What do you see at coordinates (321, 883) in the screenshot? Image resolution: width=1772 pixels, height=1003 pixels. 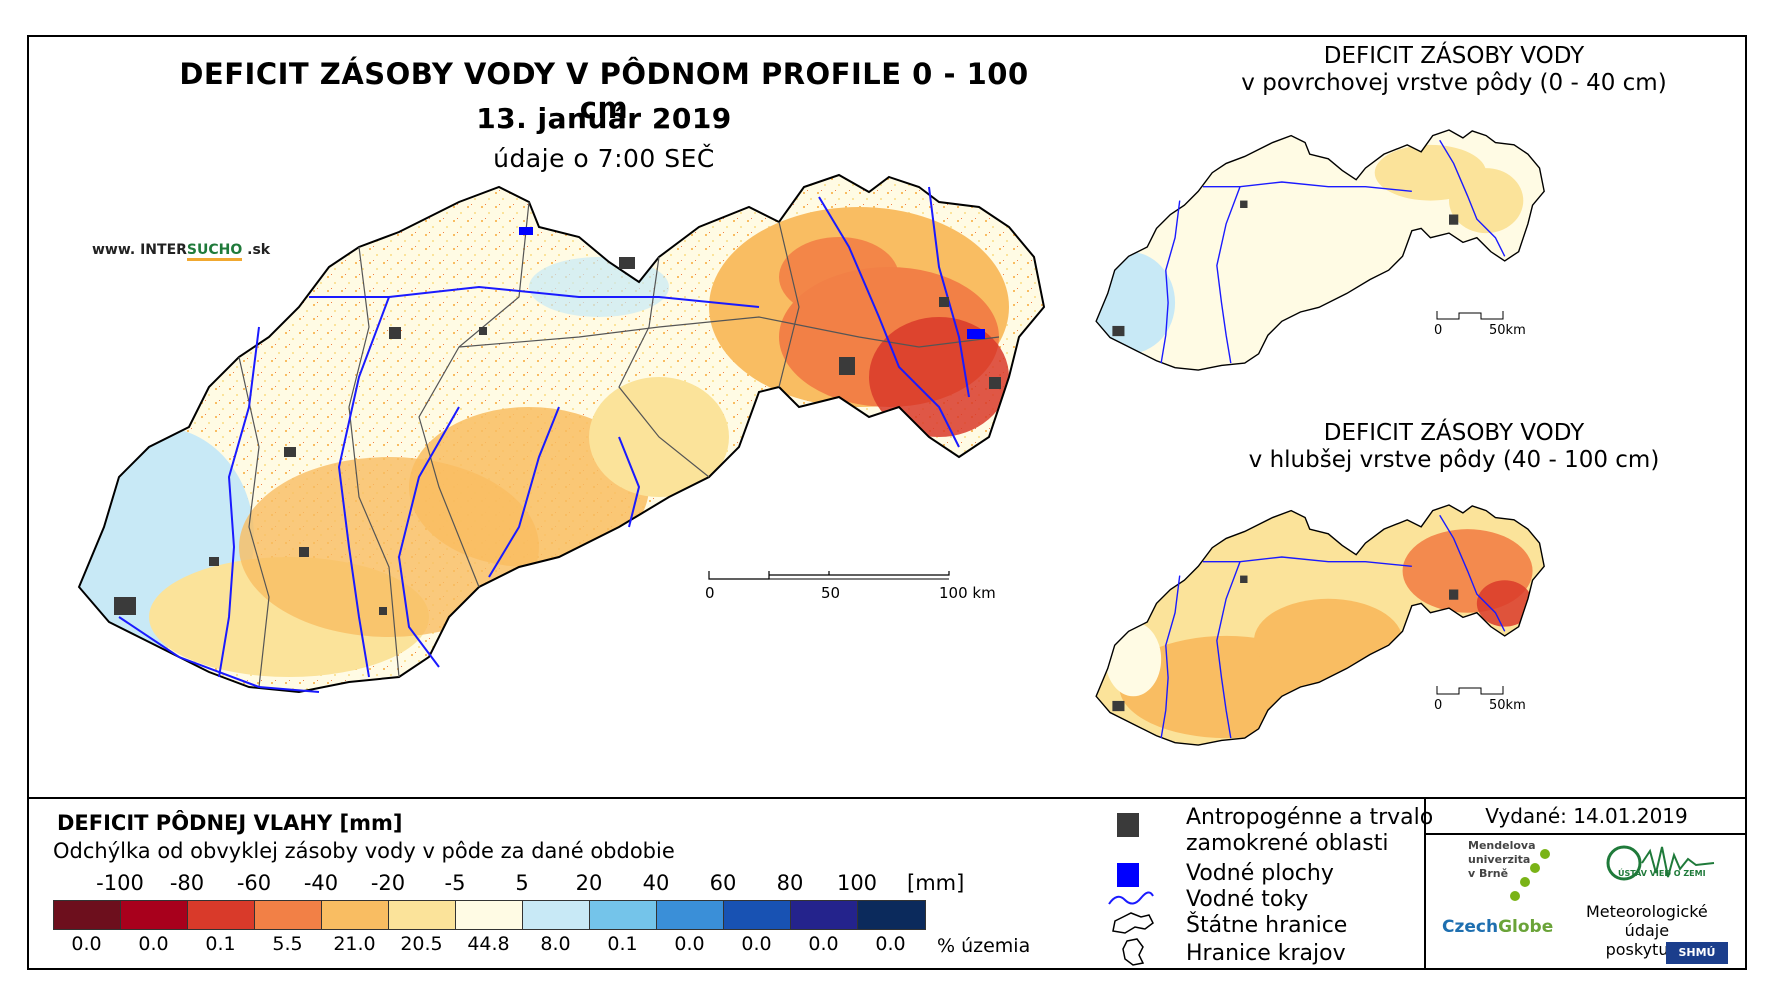 I see `legend-tick: -40` at bounding box center [321, 883].